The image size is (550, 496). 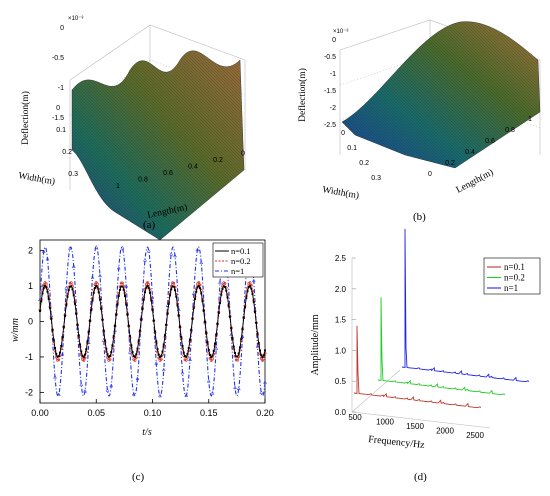 What do you see at coordinates (30, 286) in the screenshot?
I see `y-tick-label: 1` at bounding box center [30, 286].